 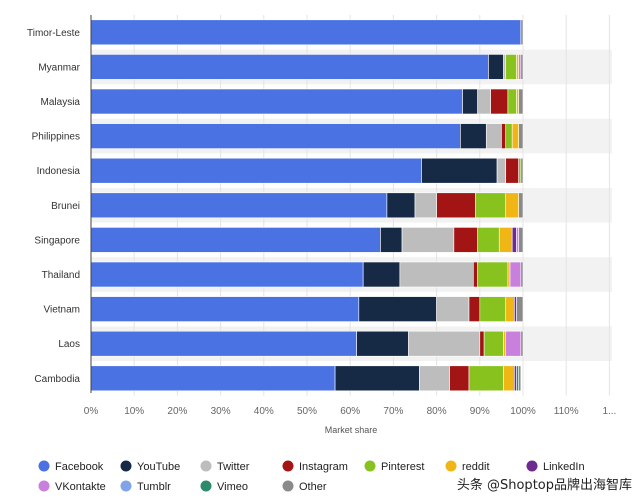 I want to click on legend-item: LinkedIn, so click(x=555, y=467).